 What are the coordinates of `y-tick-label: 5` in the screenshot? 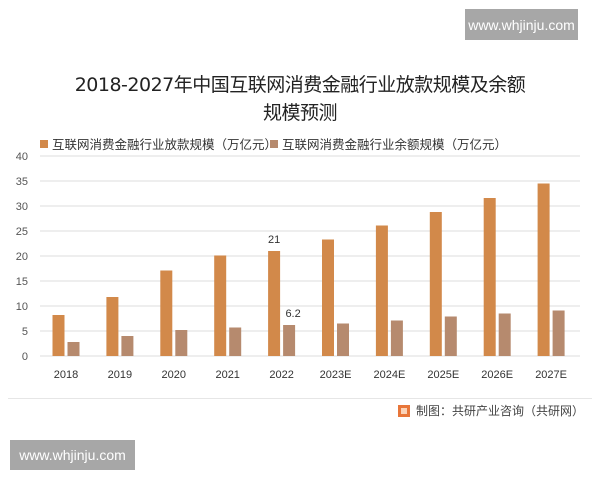 It's located at (25, 332).